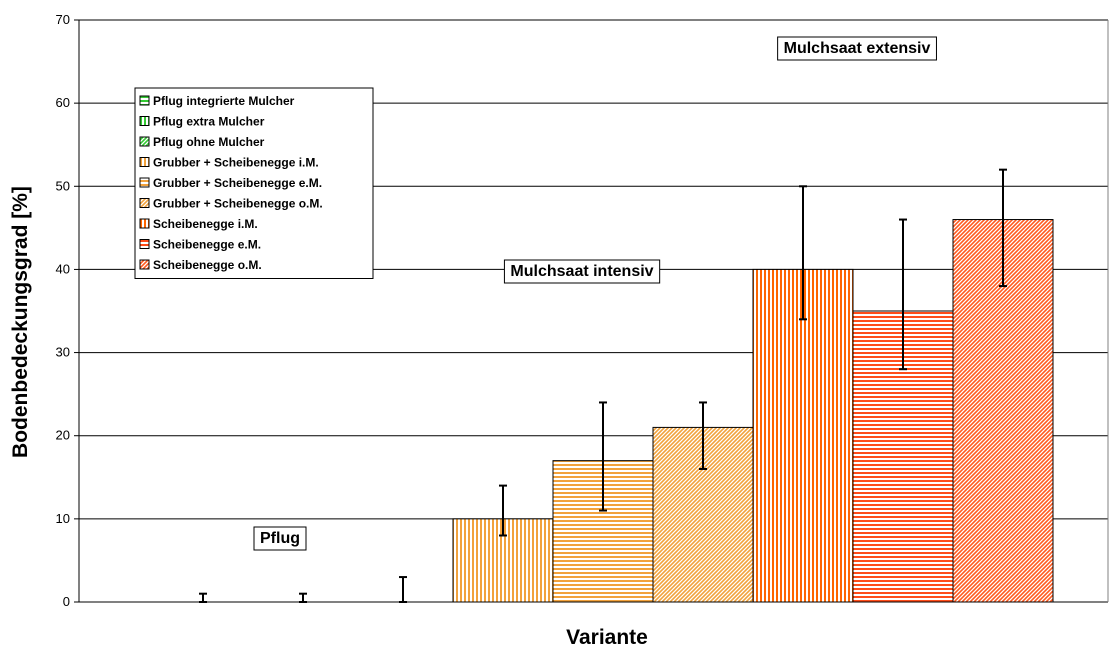 This screenshot has width=1115, height=648. I want to click on annotation-label: Mulchsaat extensiv, so click(857, 48).